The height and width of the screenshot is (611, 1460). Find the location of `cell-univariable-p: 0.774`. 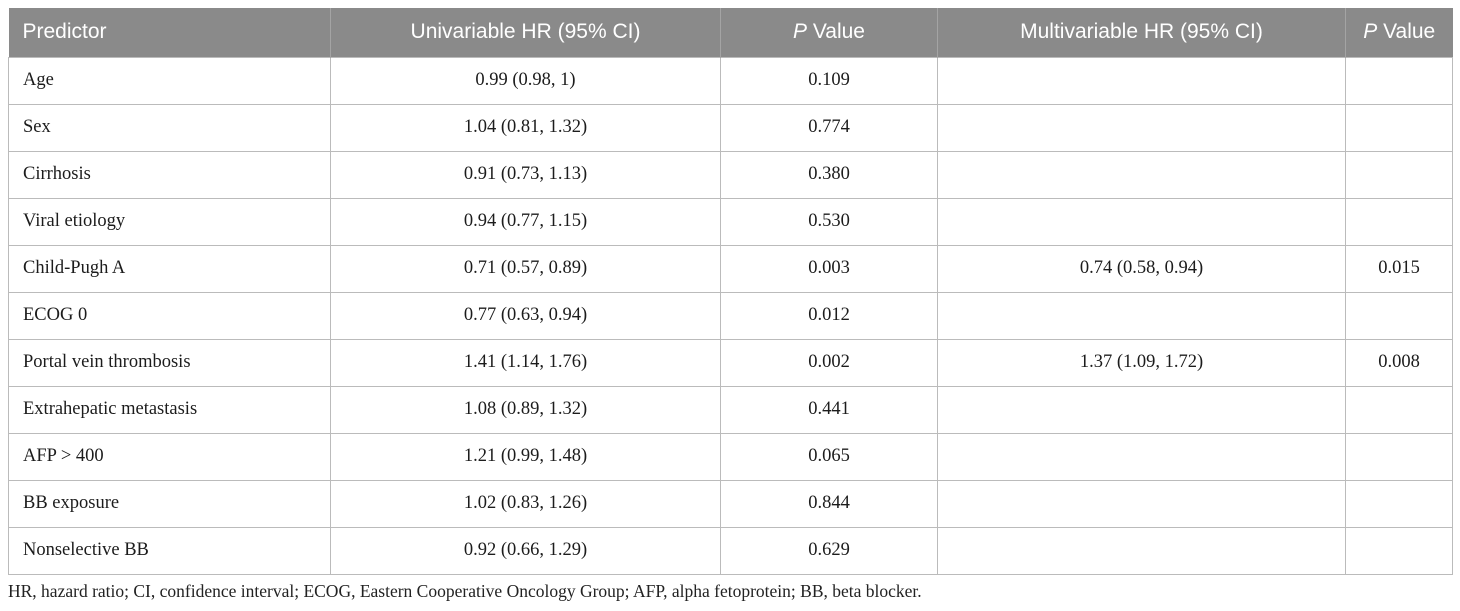

cell-univariable-p: 0.774 is located at coordinates (829, 127).